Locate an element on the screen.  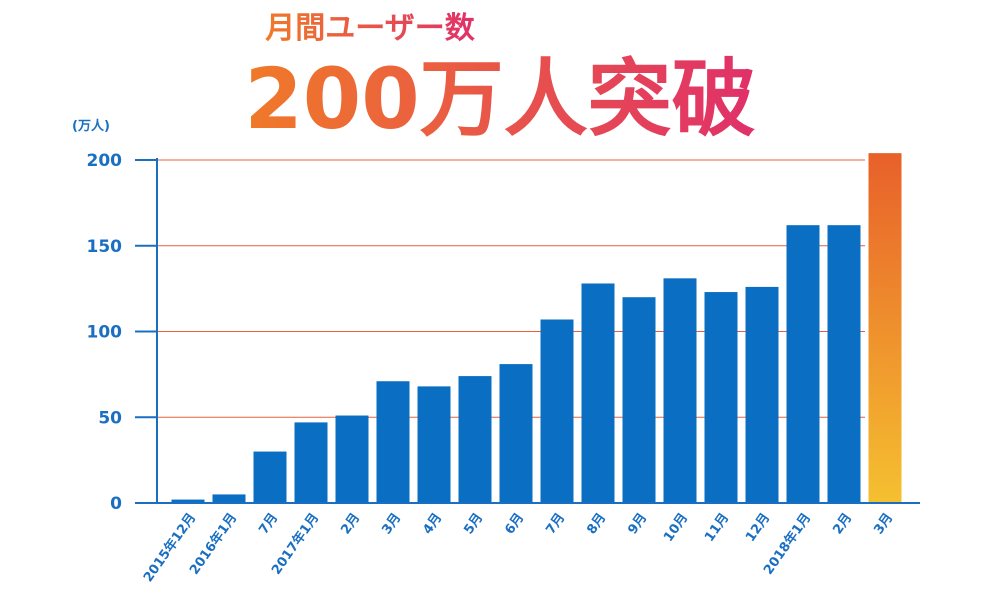
y-axis-unit-label: (万人) is located at coordinates (91, 126).